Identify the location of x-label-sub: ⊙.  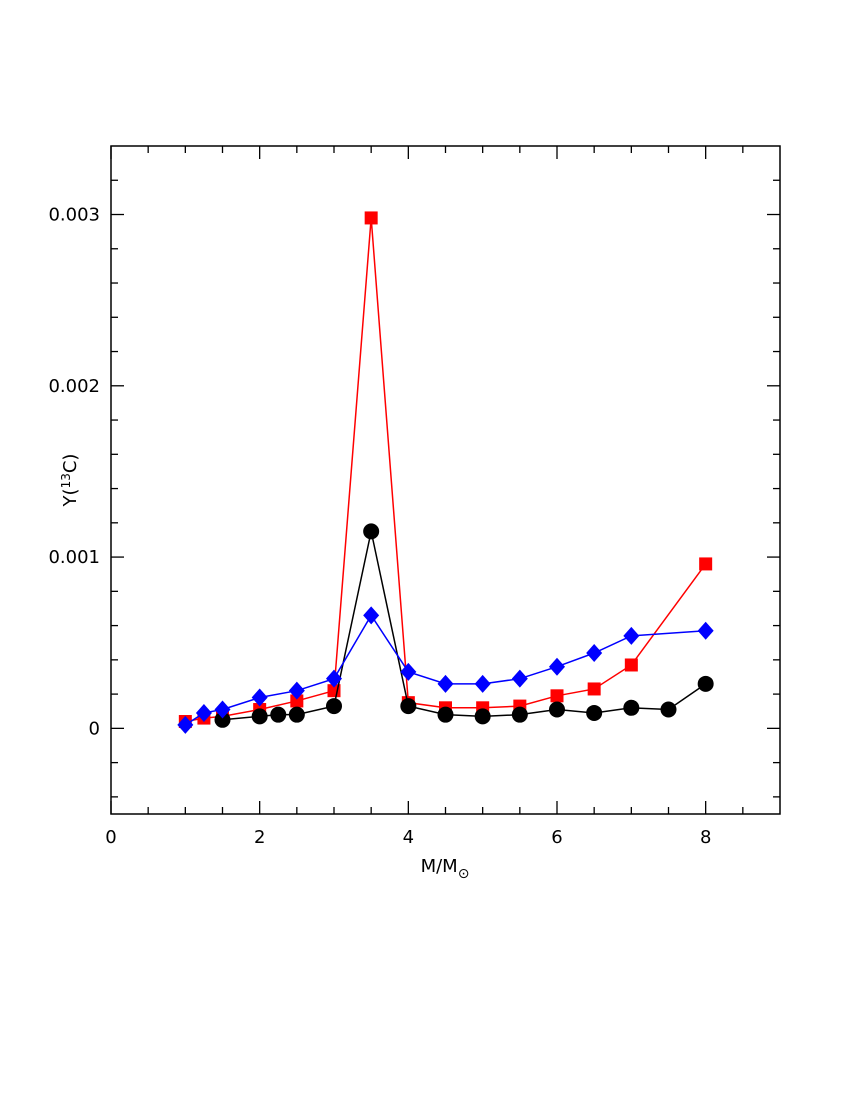
(464, 874).